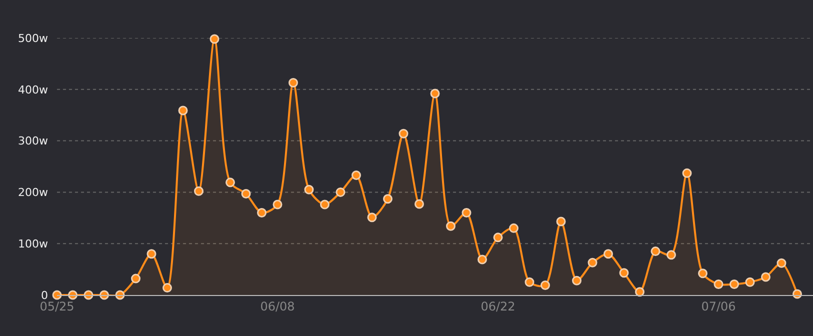 The width and height of the screenshot is (813, 336). What do you see at coordinates (33, 38) in the screenshot?
I see `y-tick-label: 500w` at bounding box center [33, 38].